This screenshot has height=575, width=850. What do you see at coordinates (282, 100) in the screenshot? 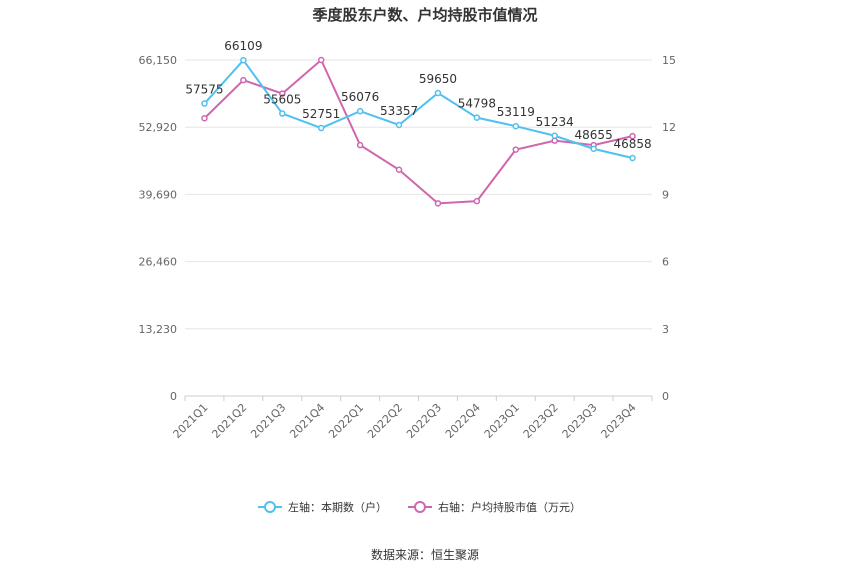
I see `data-label: 55605` at bounding box center [282, 100].